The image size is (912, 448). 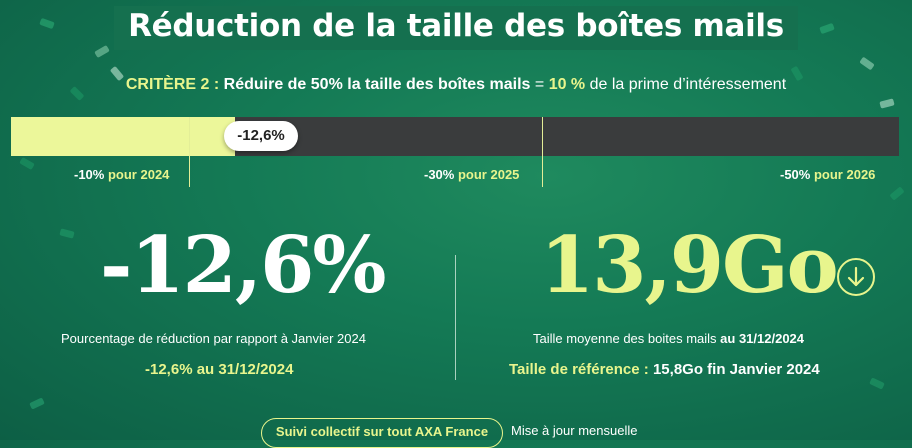 I want to click on page-title: Réduction de la taille des boîtes mails, so click(x=456, y=28).